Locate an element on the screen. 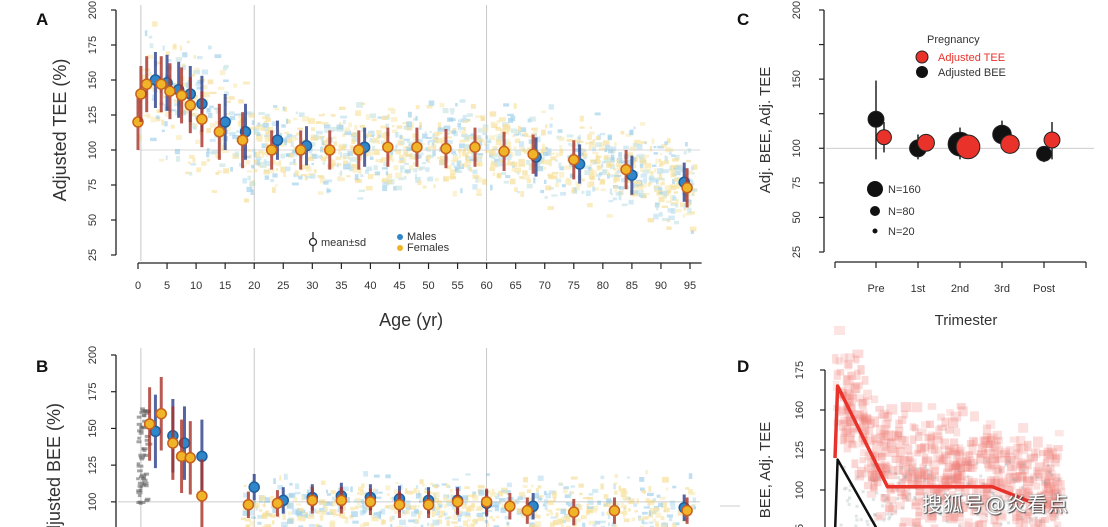  panel-c-y-tick-label: 75 is located at coordinates (797, 183).